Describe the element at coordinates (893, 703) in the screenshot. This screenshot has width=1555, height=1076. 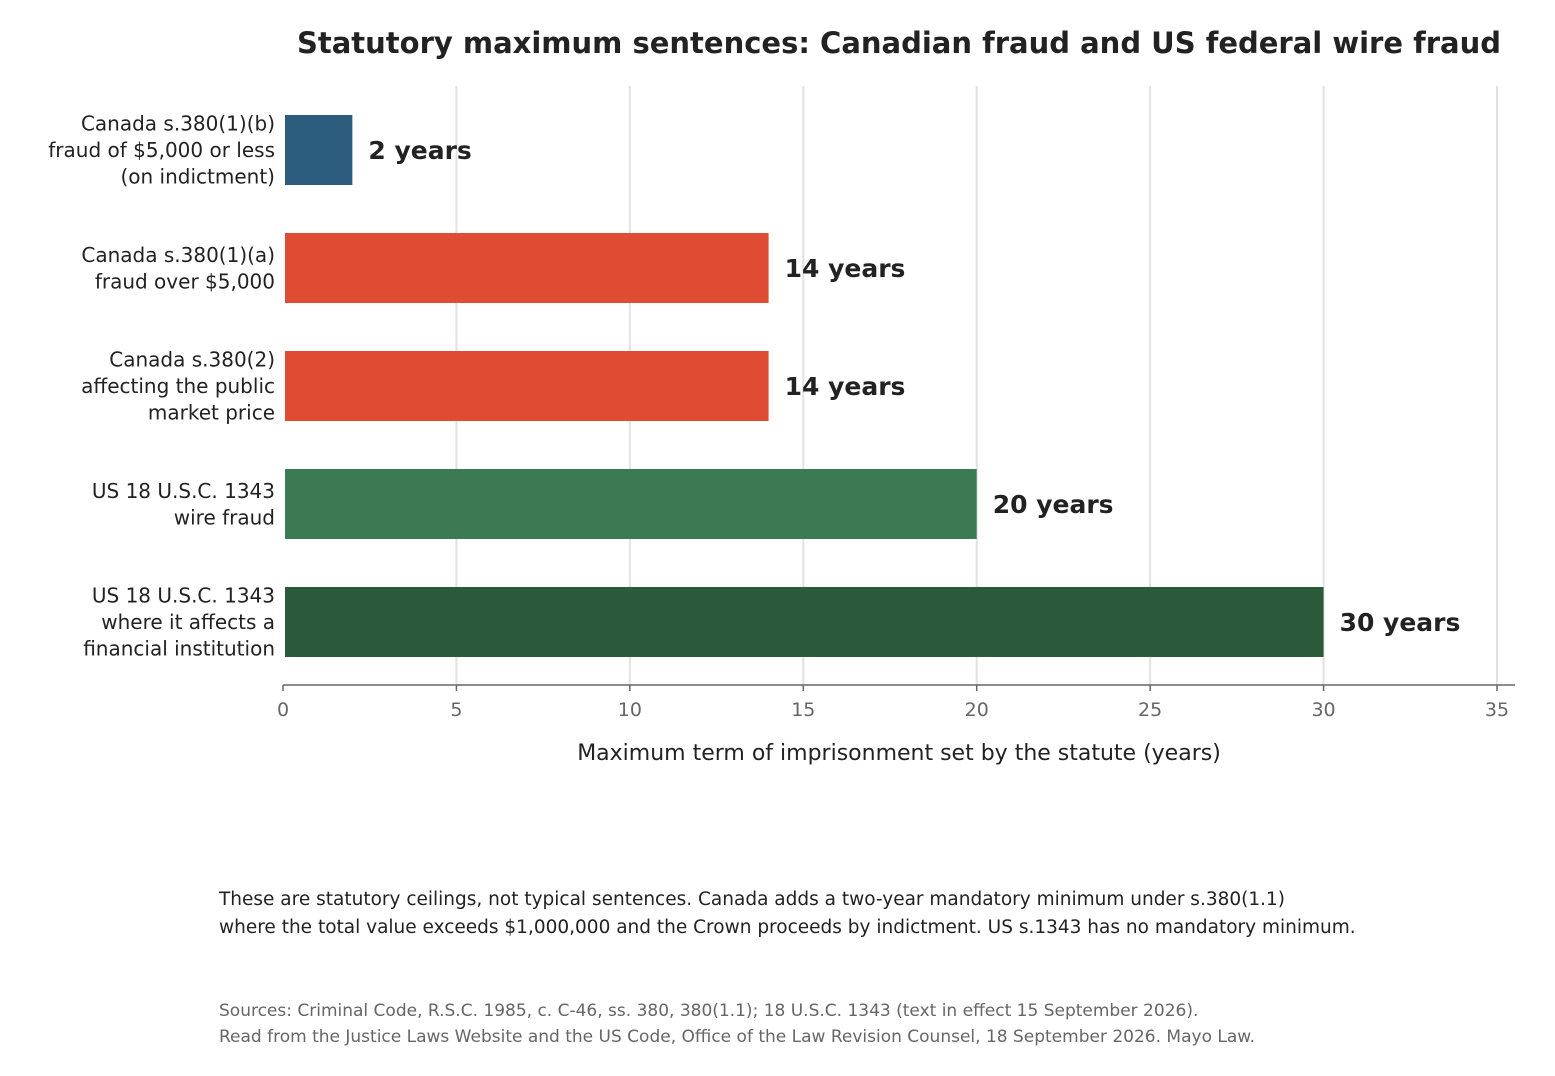
I see `x-ticks: 0 5 10 15 20 25 30 35` at that location.